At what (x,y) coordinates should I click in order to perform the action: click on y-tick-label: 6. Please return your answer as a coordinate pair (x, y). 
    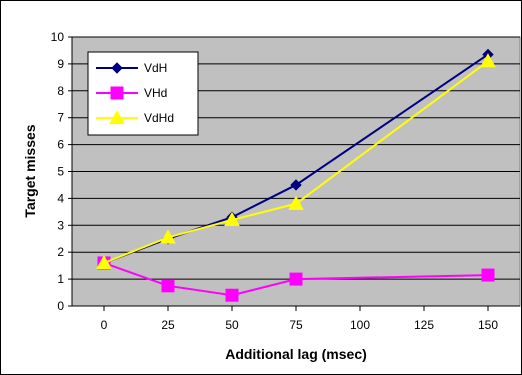
    Looking at the image, I should click on (60, 145).